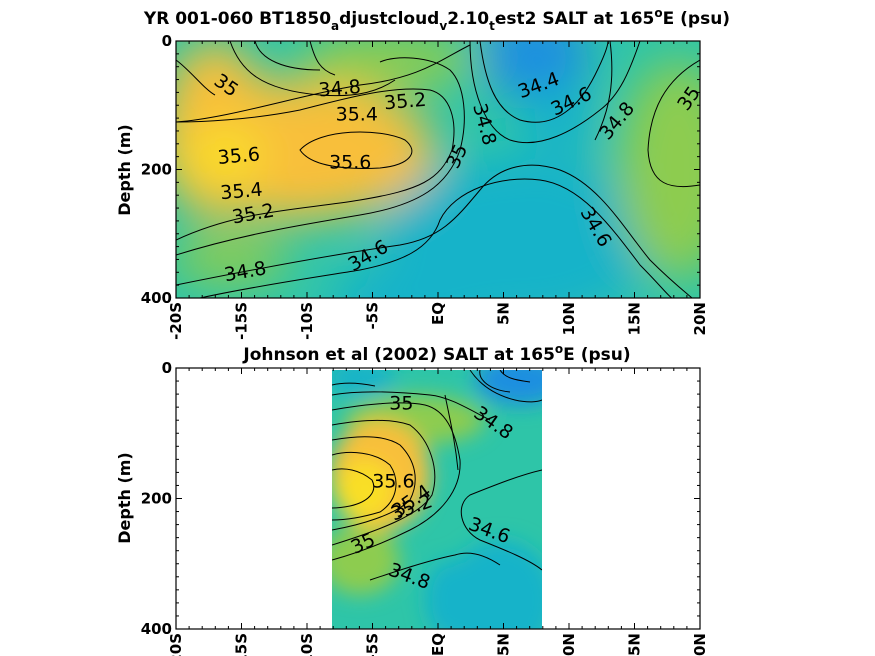 The width and height of the screenshot is (875, 656). I want to click on top-title-part: 2.10, so click(468, 19).